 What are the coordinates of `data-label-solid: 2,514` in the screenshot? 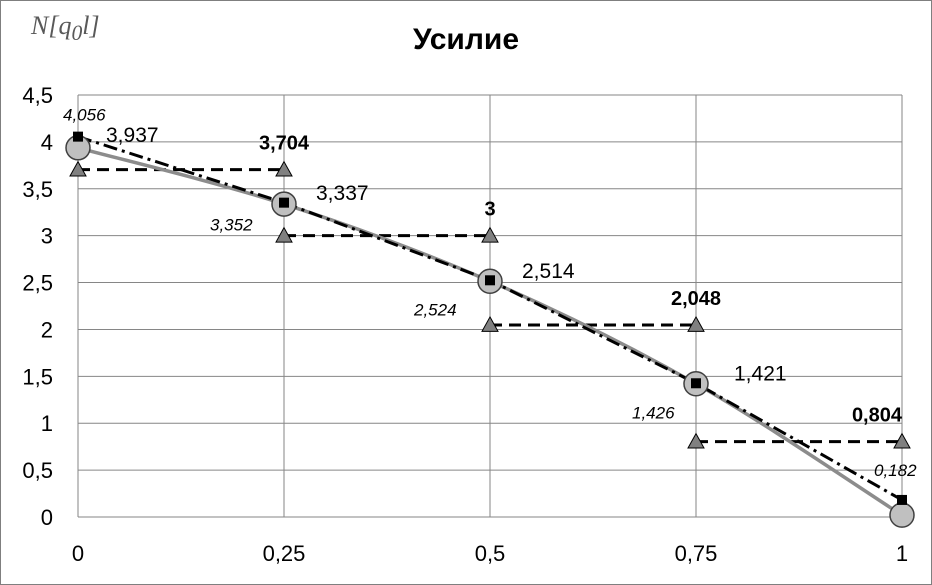 It's located at (548, 271).